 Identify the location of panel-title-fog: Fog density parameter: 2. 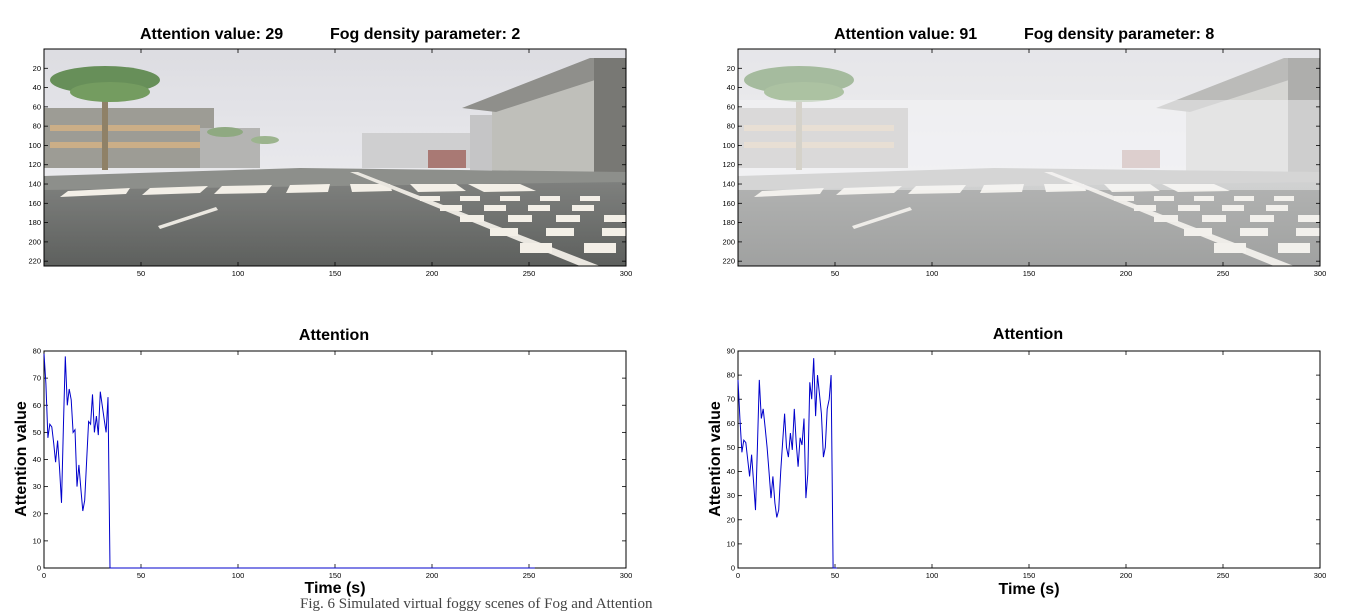
(425, 34).